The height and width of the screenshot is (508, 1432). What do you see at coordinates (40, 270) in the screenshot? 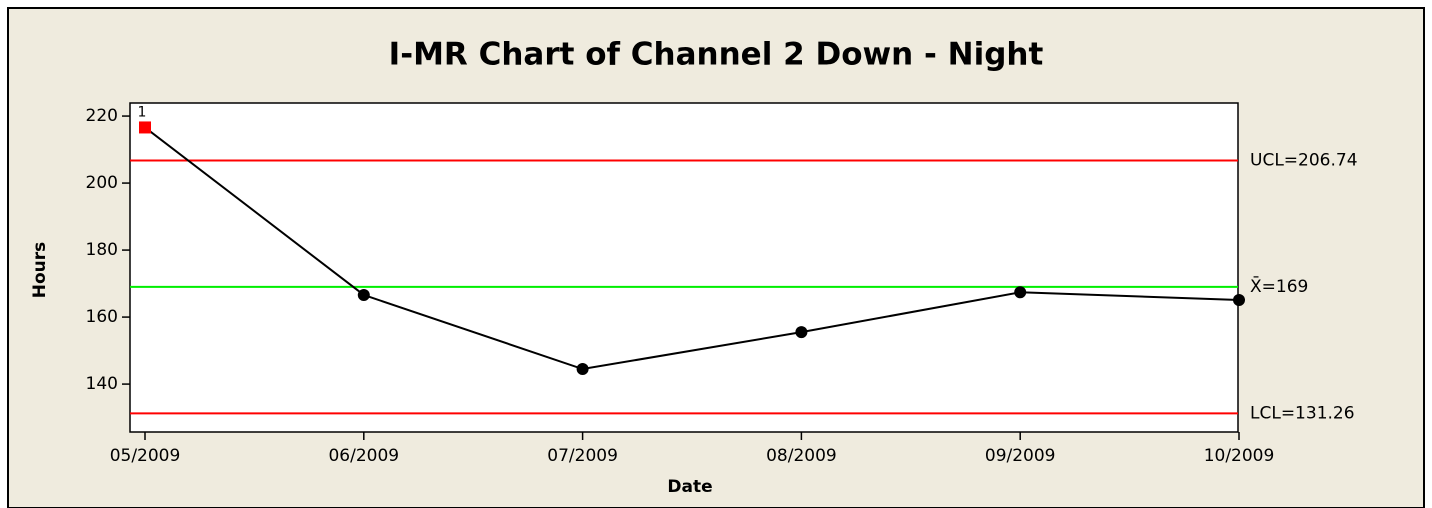
I see `y-axis-label: Hours` at bounding box center [40, 270].